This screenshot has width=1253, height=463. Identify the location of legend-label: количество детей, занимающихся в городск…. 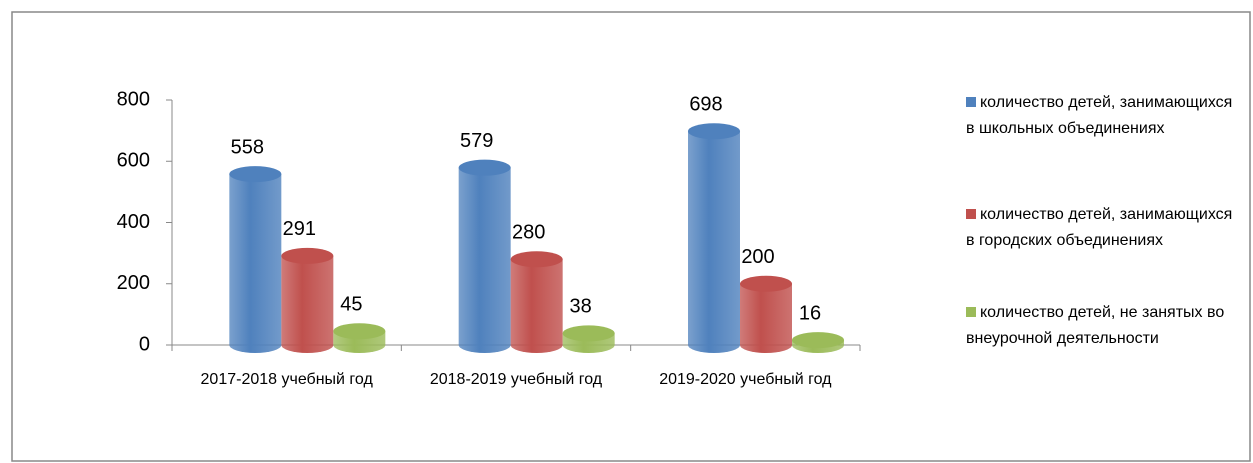
(1099, 227).